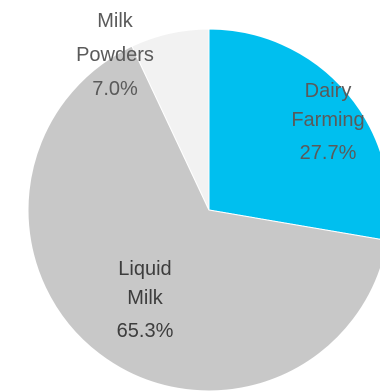 The height and width of the screenshot is (391, 380). Describe the element at coordinates (328, 91) in the screenshot. I see `label-line: Dairy` at that location.